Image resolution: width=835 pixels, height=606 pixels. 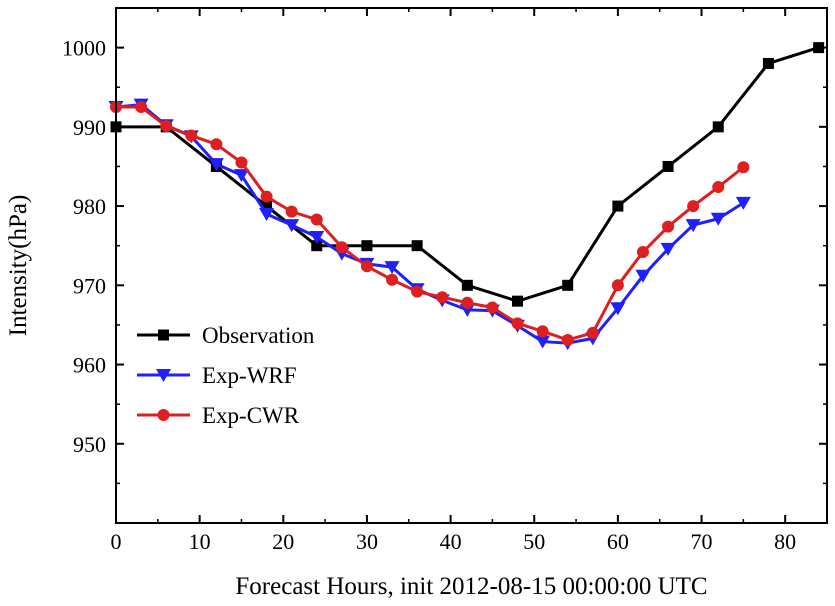 I want to click on x-tick-label: 80, so click(x=785, y=541).